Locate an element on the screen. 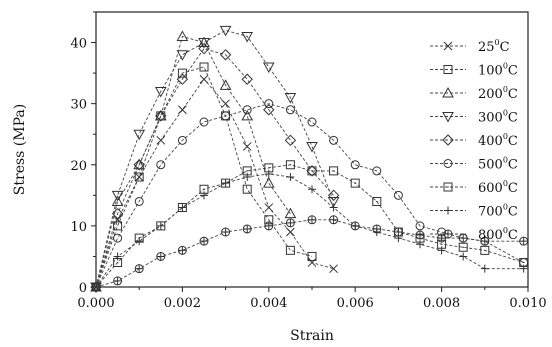 The height and width of the screenshot is (347, 552). legend-marker-700c is located at coordinates (448, 210).